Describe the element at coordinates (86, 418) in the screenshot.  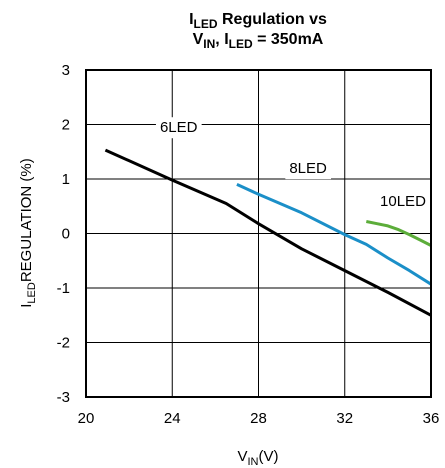
I see `x-tick-20: 20` at that location.